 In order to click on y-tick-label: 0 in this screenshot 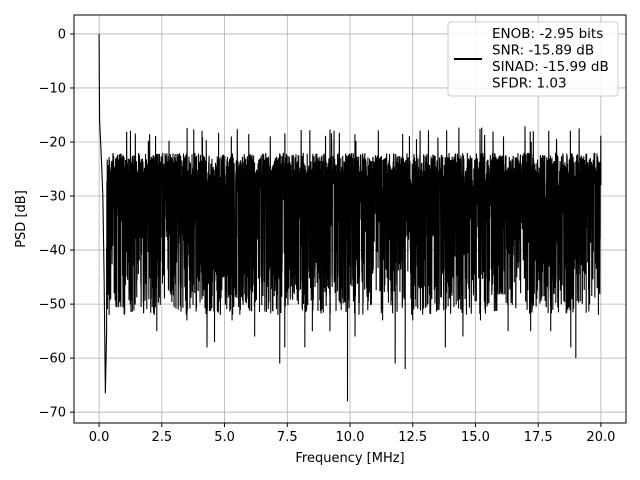, I will do `click(62, 34)`.